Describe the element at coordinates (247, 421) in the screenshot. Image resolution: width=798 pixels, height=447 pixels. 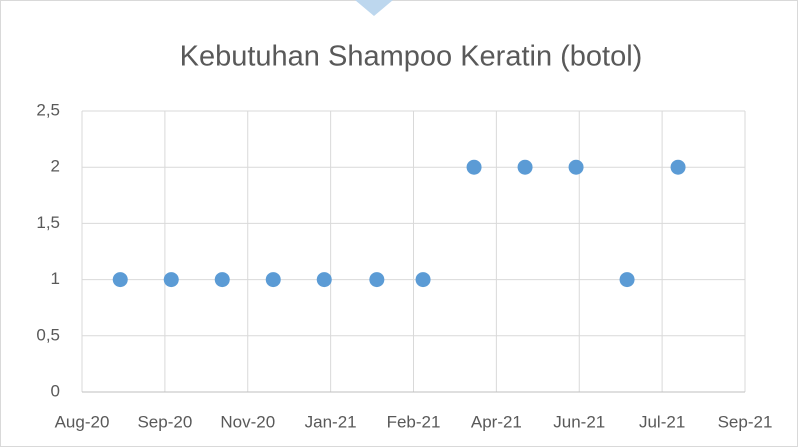
I see `x-tick-label: Nov-20` at that location.